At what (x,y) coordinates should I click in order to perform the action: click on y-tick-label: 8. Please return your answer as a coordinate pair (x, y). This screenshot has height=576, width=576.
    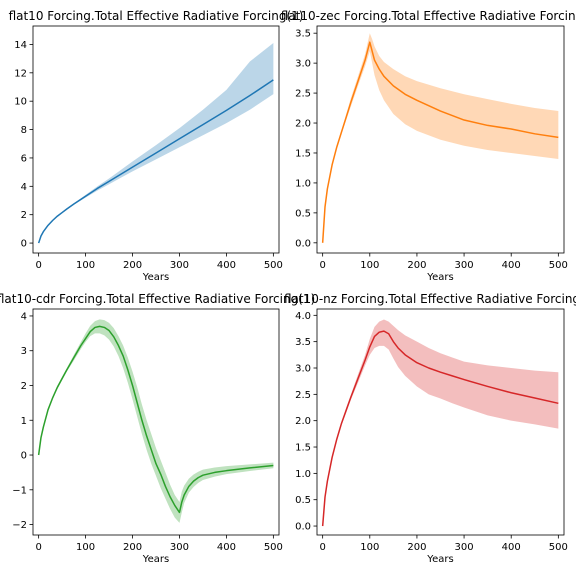
    Looking at the image, I should click on (24, 130).